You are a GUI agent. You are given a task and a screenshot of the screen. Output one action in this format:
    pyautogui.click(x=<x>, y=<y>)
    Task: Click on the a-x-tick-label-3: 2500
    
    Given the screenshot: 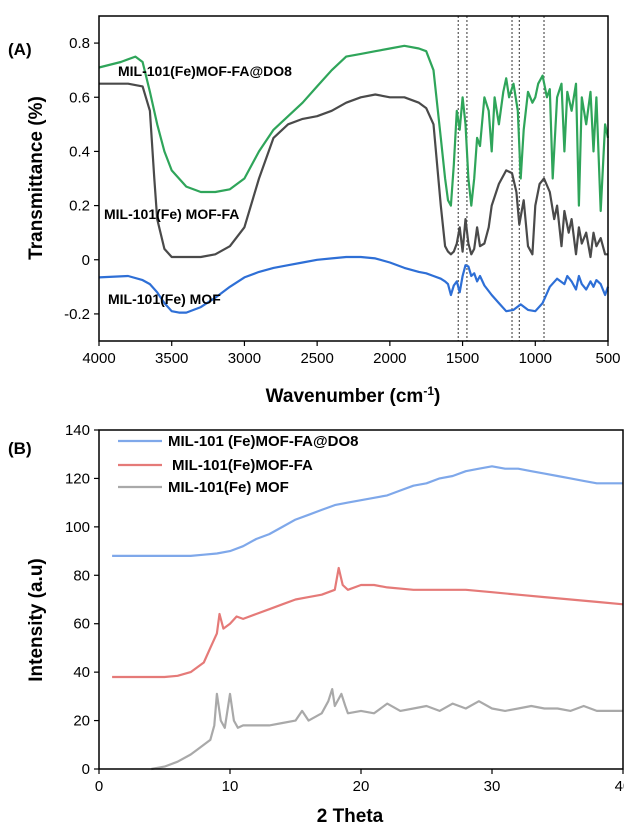 What is the action you would take?
    pyautogui.click(x=316, y=358)
    